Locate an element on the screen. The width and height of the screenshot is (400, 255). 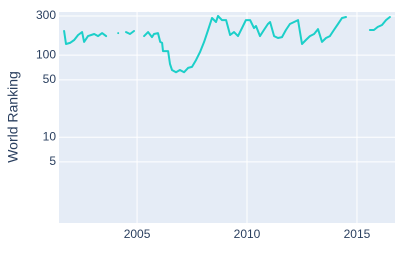
y-tick-label: 100 is located at coordinates (46, 54).